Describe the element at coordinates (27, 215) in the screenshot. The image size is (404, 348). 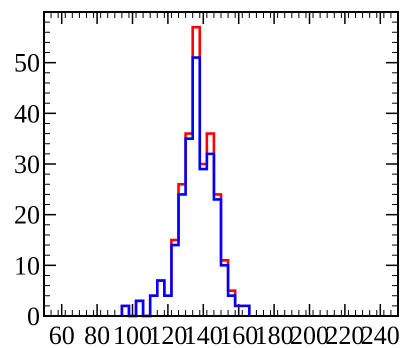
I see `y-tick-label: 20` at that location.